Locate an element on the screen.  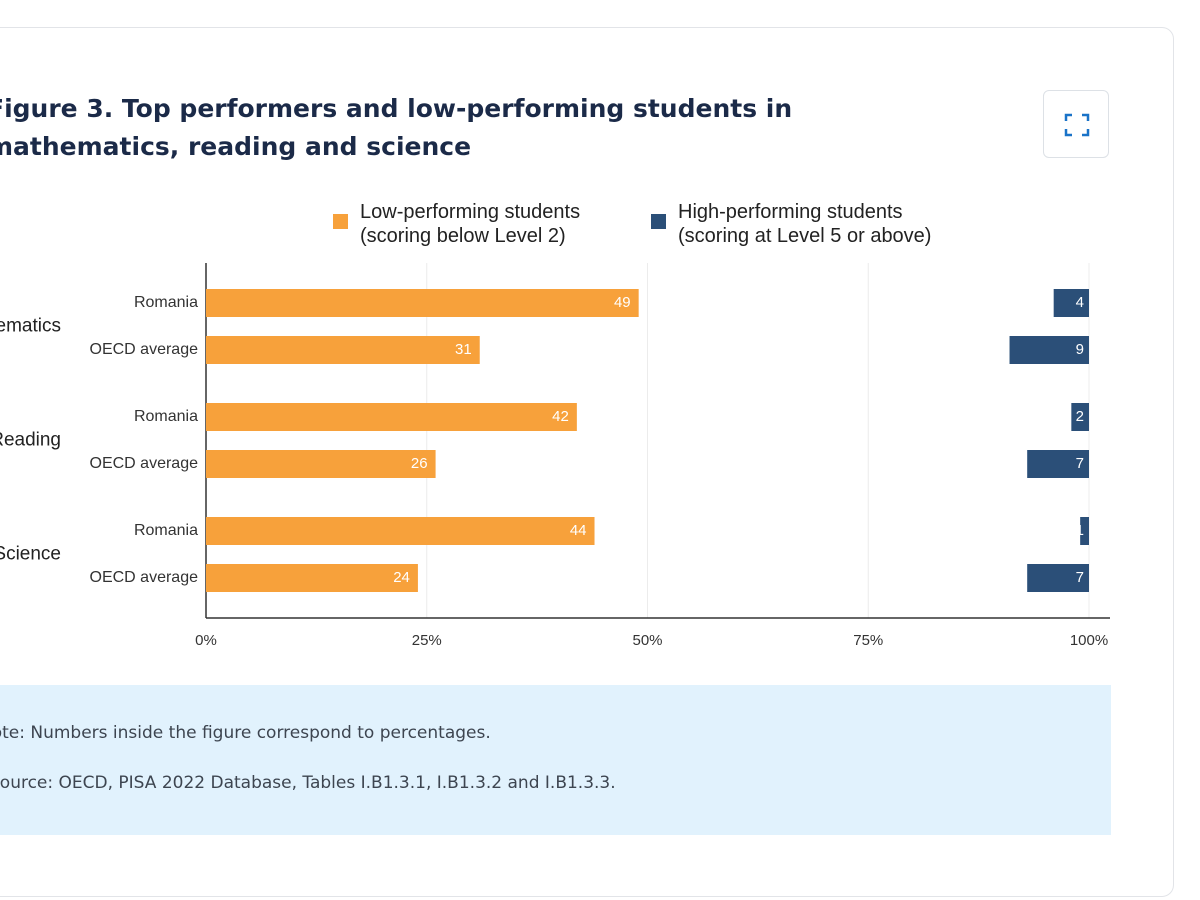
data-label: 42 is located at coordinates (560, 416).